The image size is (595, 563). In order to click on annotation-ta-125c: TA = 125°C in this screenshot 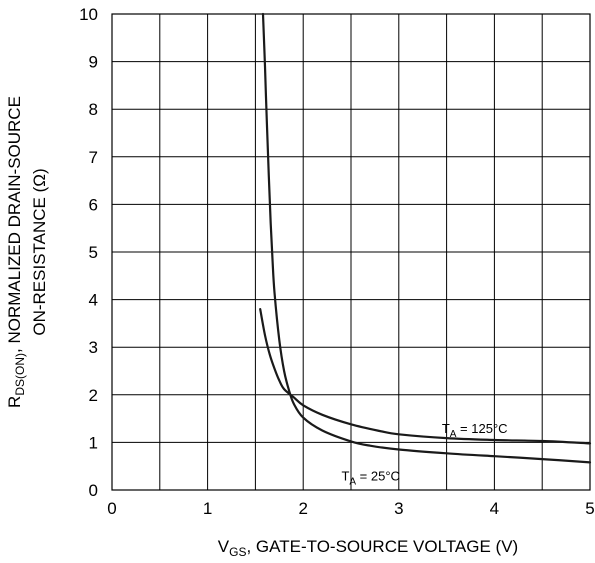, I will do `click(475, 430)`.